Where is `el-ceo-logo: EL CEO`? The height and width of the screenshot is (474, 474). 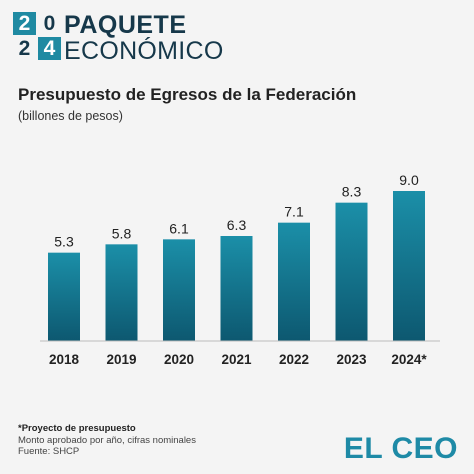
el-ceo-logo: EL CEO is located at coordinates (400, 448).